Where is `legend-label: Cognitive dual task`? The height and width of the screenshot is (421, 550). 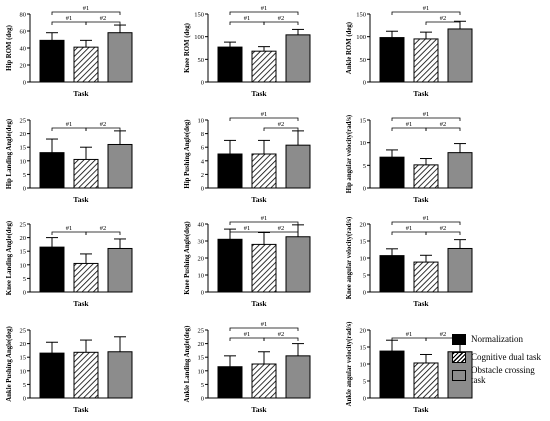
legend-label: Cognitive dual task is located at coordinates (506, 357).